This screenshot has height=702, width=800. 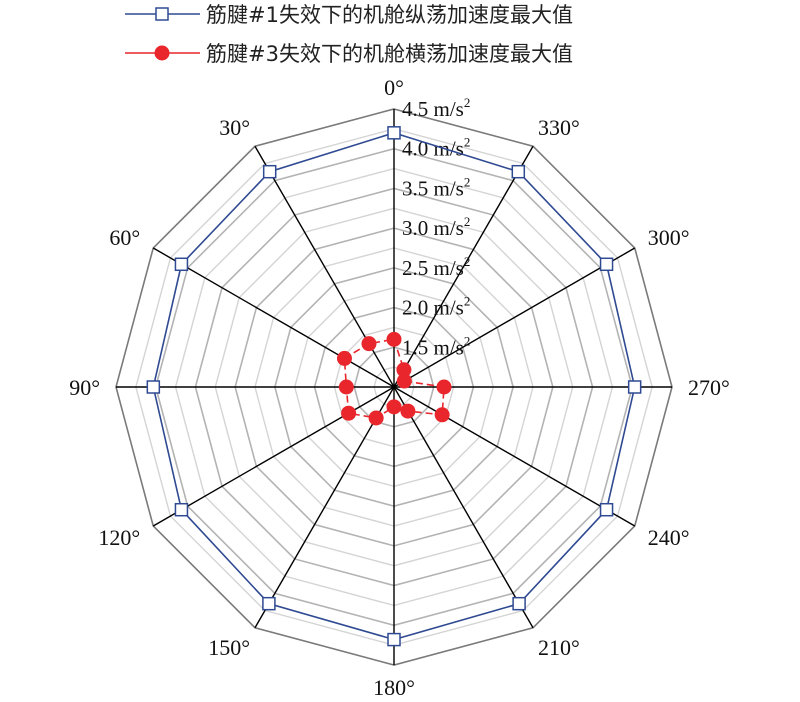 I want to click on angle-label: 90°, so click(x=84, y=387).